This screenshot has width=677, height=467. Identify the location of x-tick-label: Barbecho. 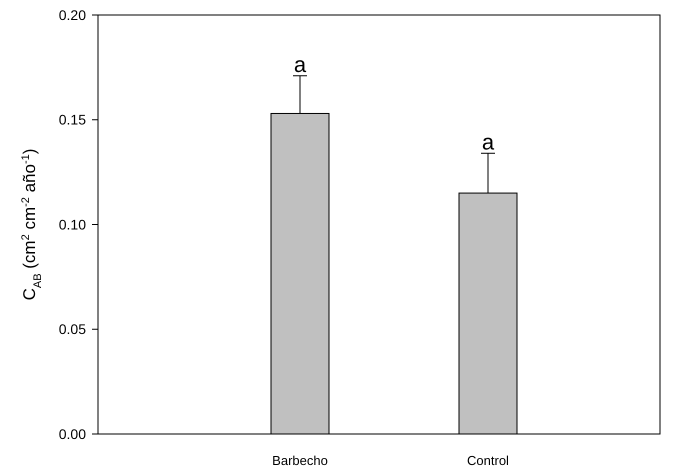
(300, 460).